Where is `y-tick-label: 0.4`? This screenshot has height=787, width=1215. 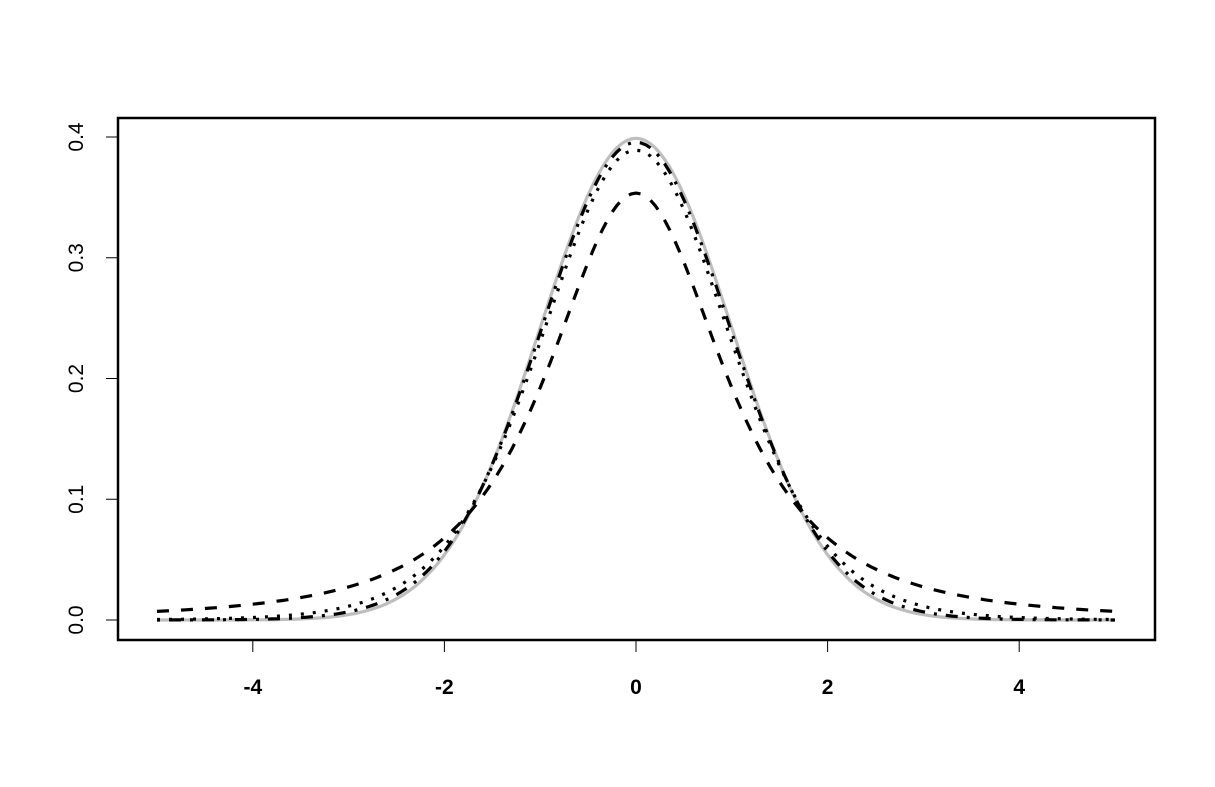
y-tick-label: 0.4 is located at coordinates (76, 137).